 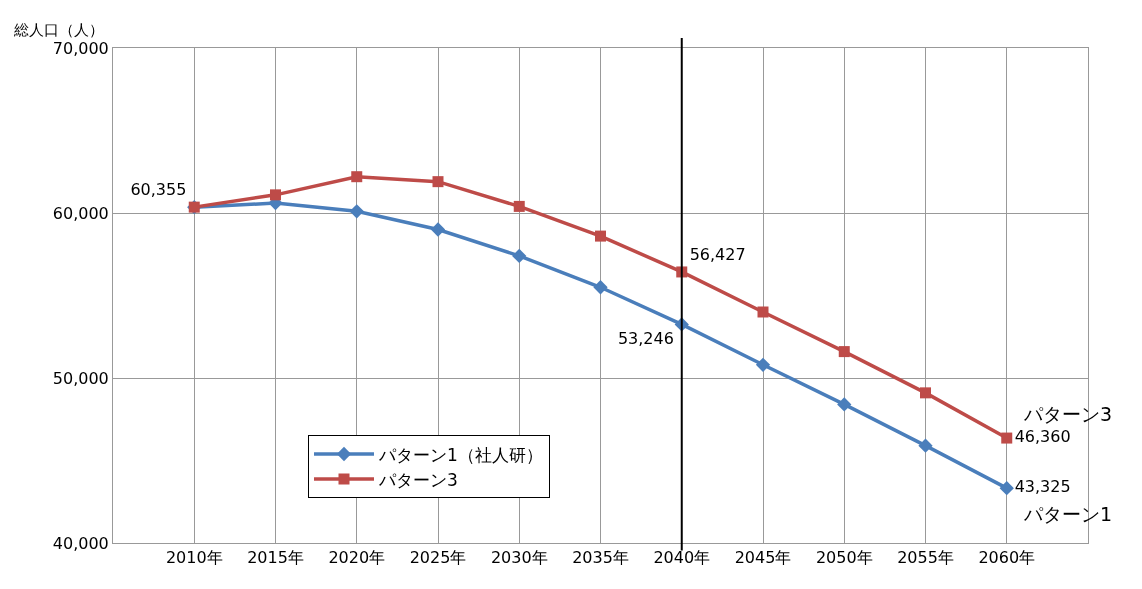 What do you see at coordinates (418, 479) in the screenshot?
I see `legend-label: パターン3` at bounding box center [418, 479].